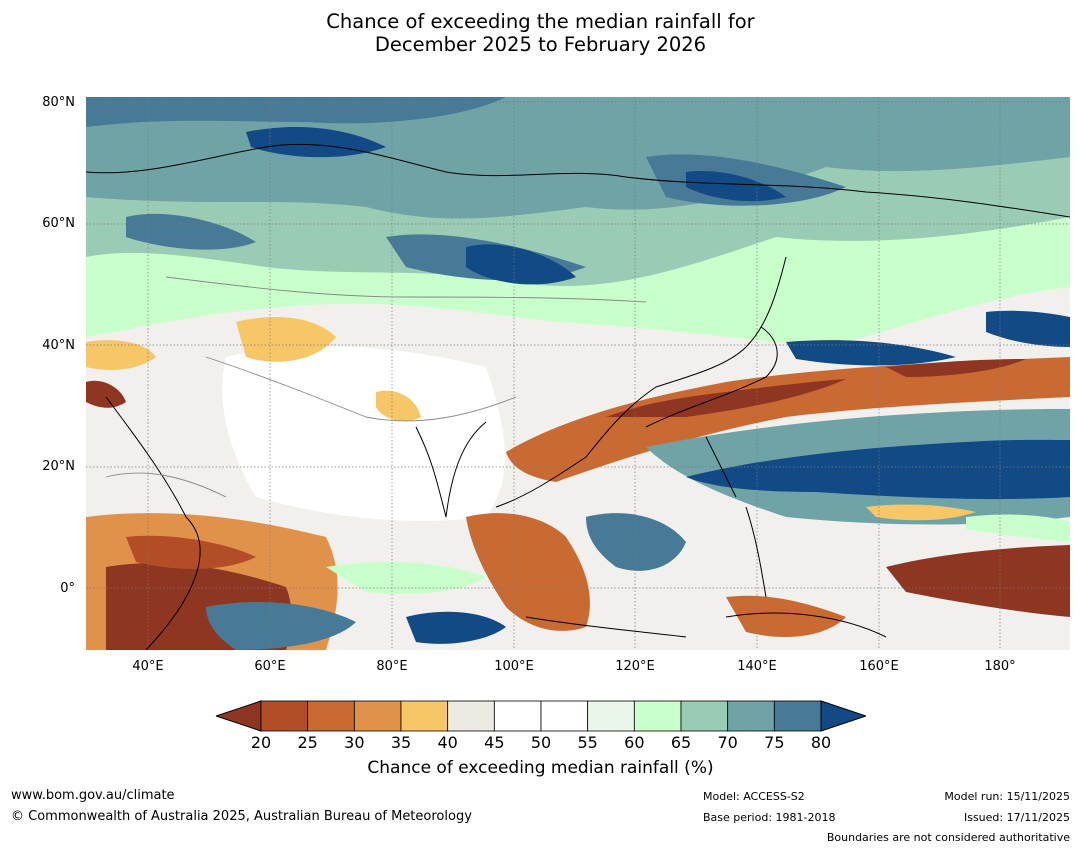 Image resolution: width=1081 pixels, height=850 pixels. What do you see at coordinates (540, 44) in the screenshot?
I see `title-line-2: December 2025 to February 2026` at bounding box center [540, 44].